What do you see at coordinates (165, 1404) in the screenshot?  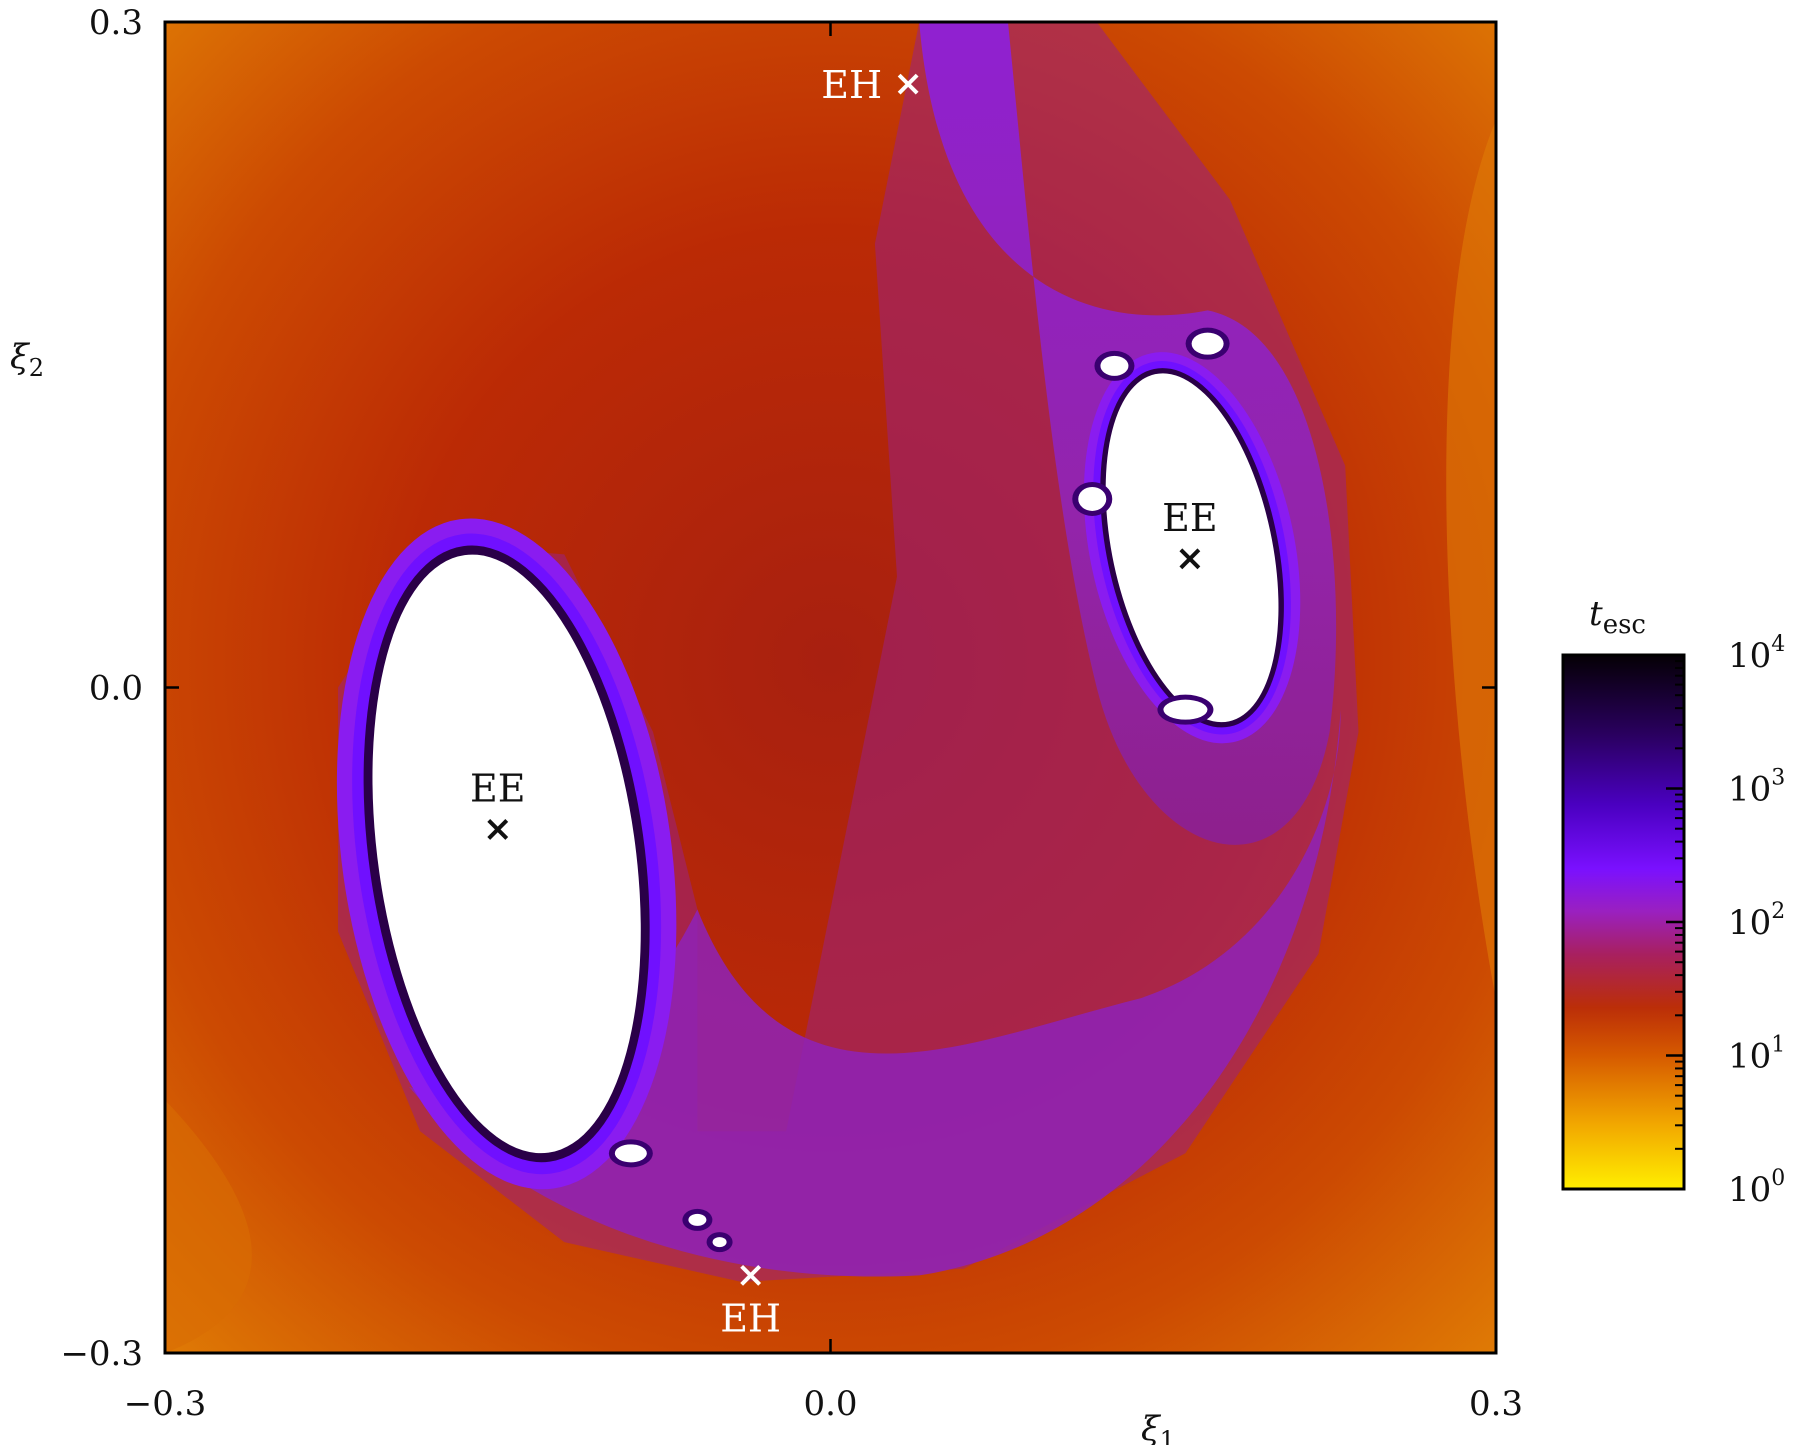 I see `x-tick-label-0: −0.3` at bounding box center [165, 1404].